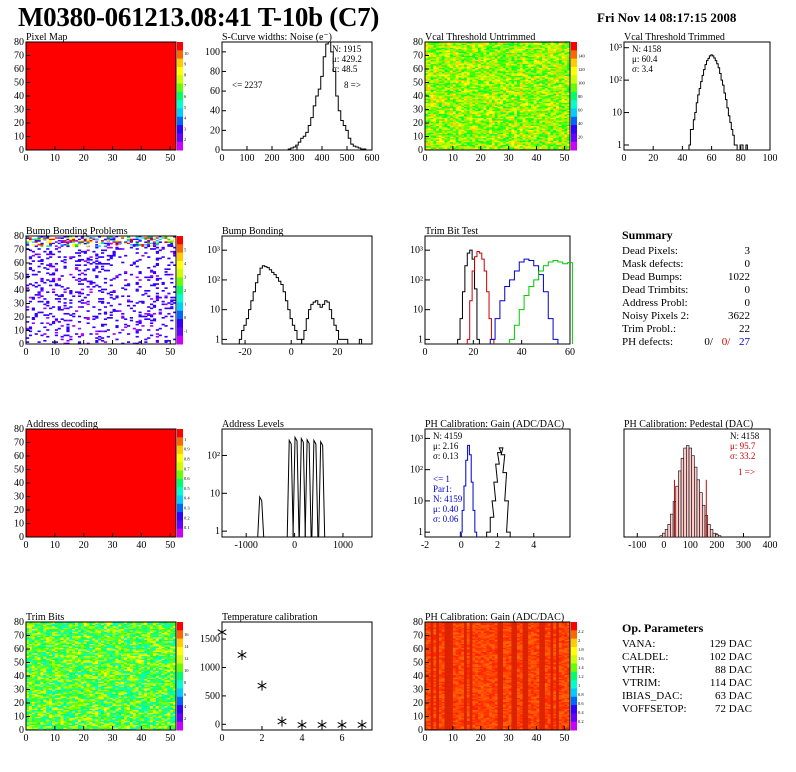  Describe the element at coordinates (639, 644) in the screenshot. I see `op-param-label: VANA:` at that location.